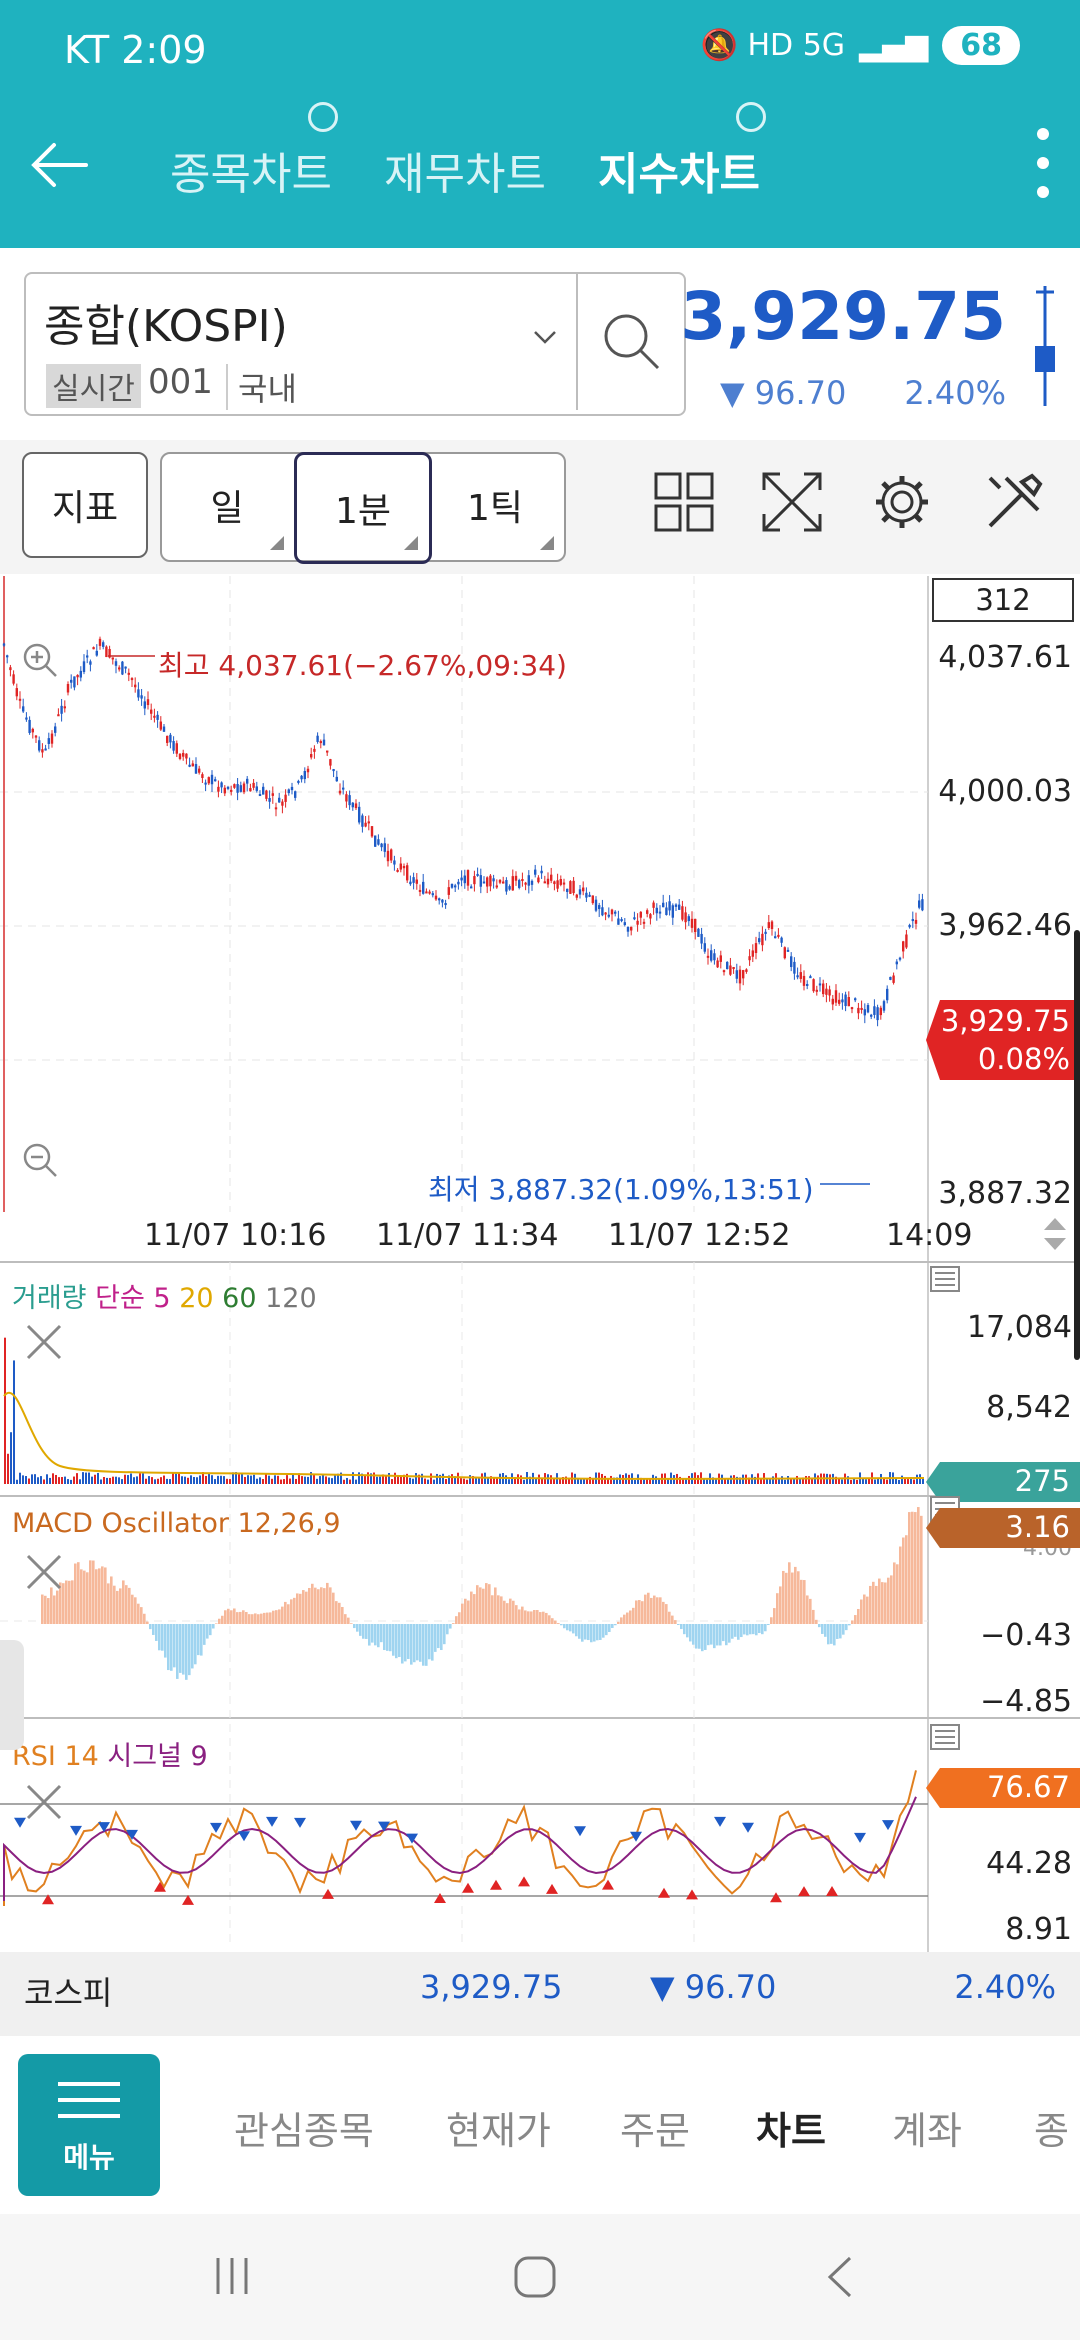 This screenshot has width=1080, height=2340. Describe the element at coordinates (227, 508) in the screenshot. I see `period-day-button: 일` at that location.